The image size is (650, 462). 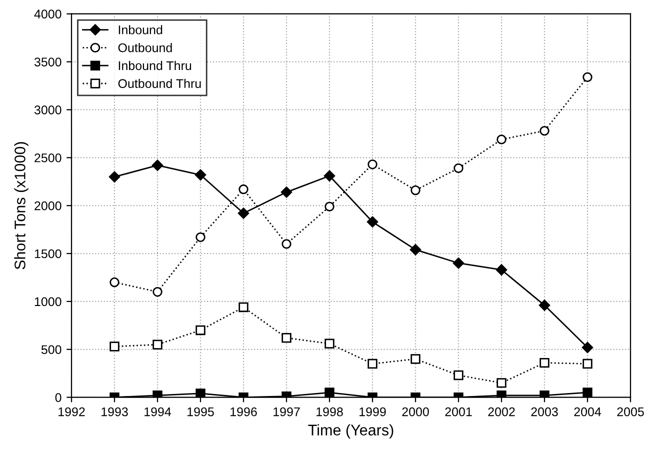 What do you see at coordinates (58, 397) in the screenshot?
I see `y-tick-label: 0` at bounding box center [58, 397].